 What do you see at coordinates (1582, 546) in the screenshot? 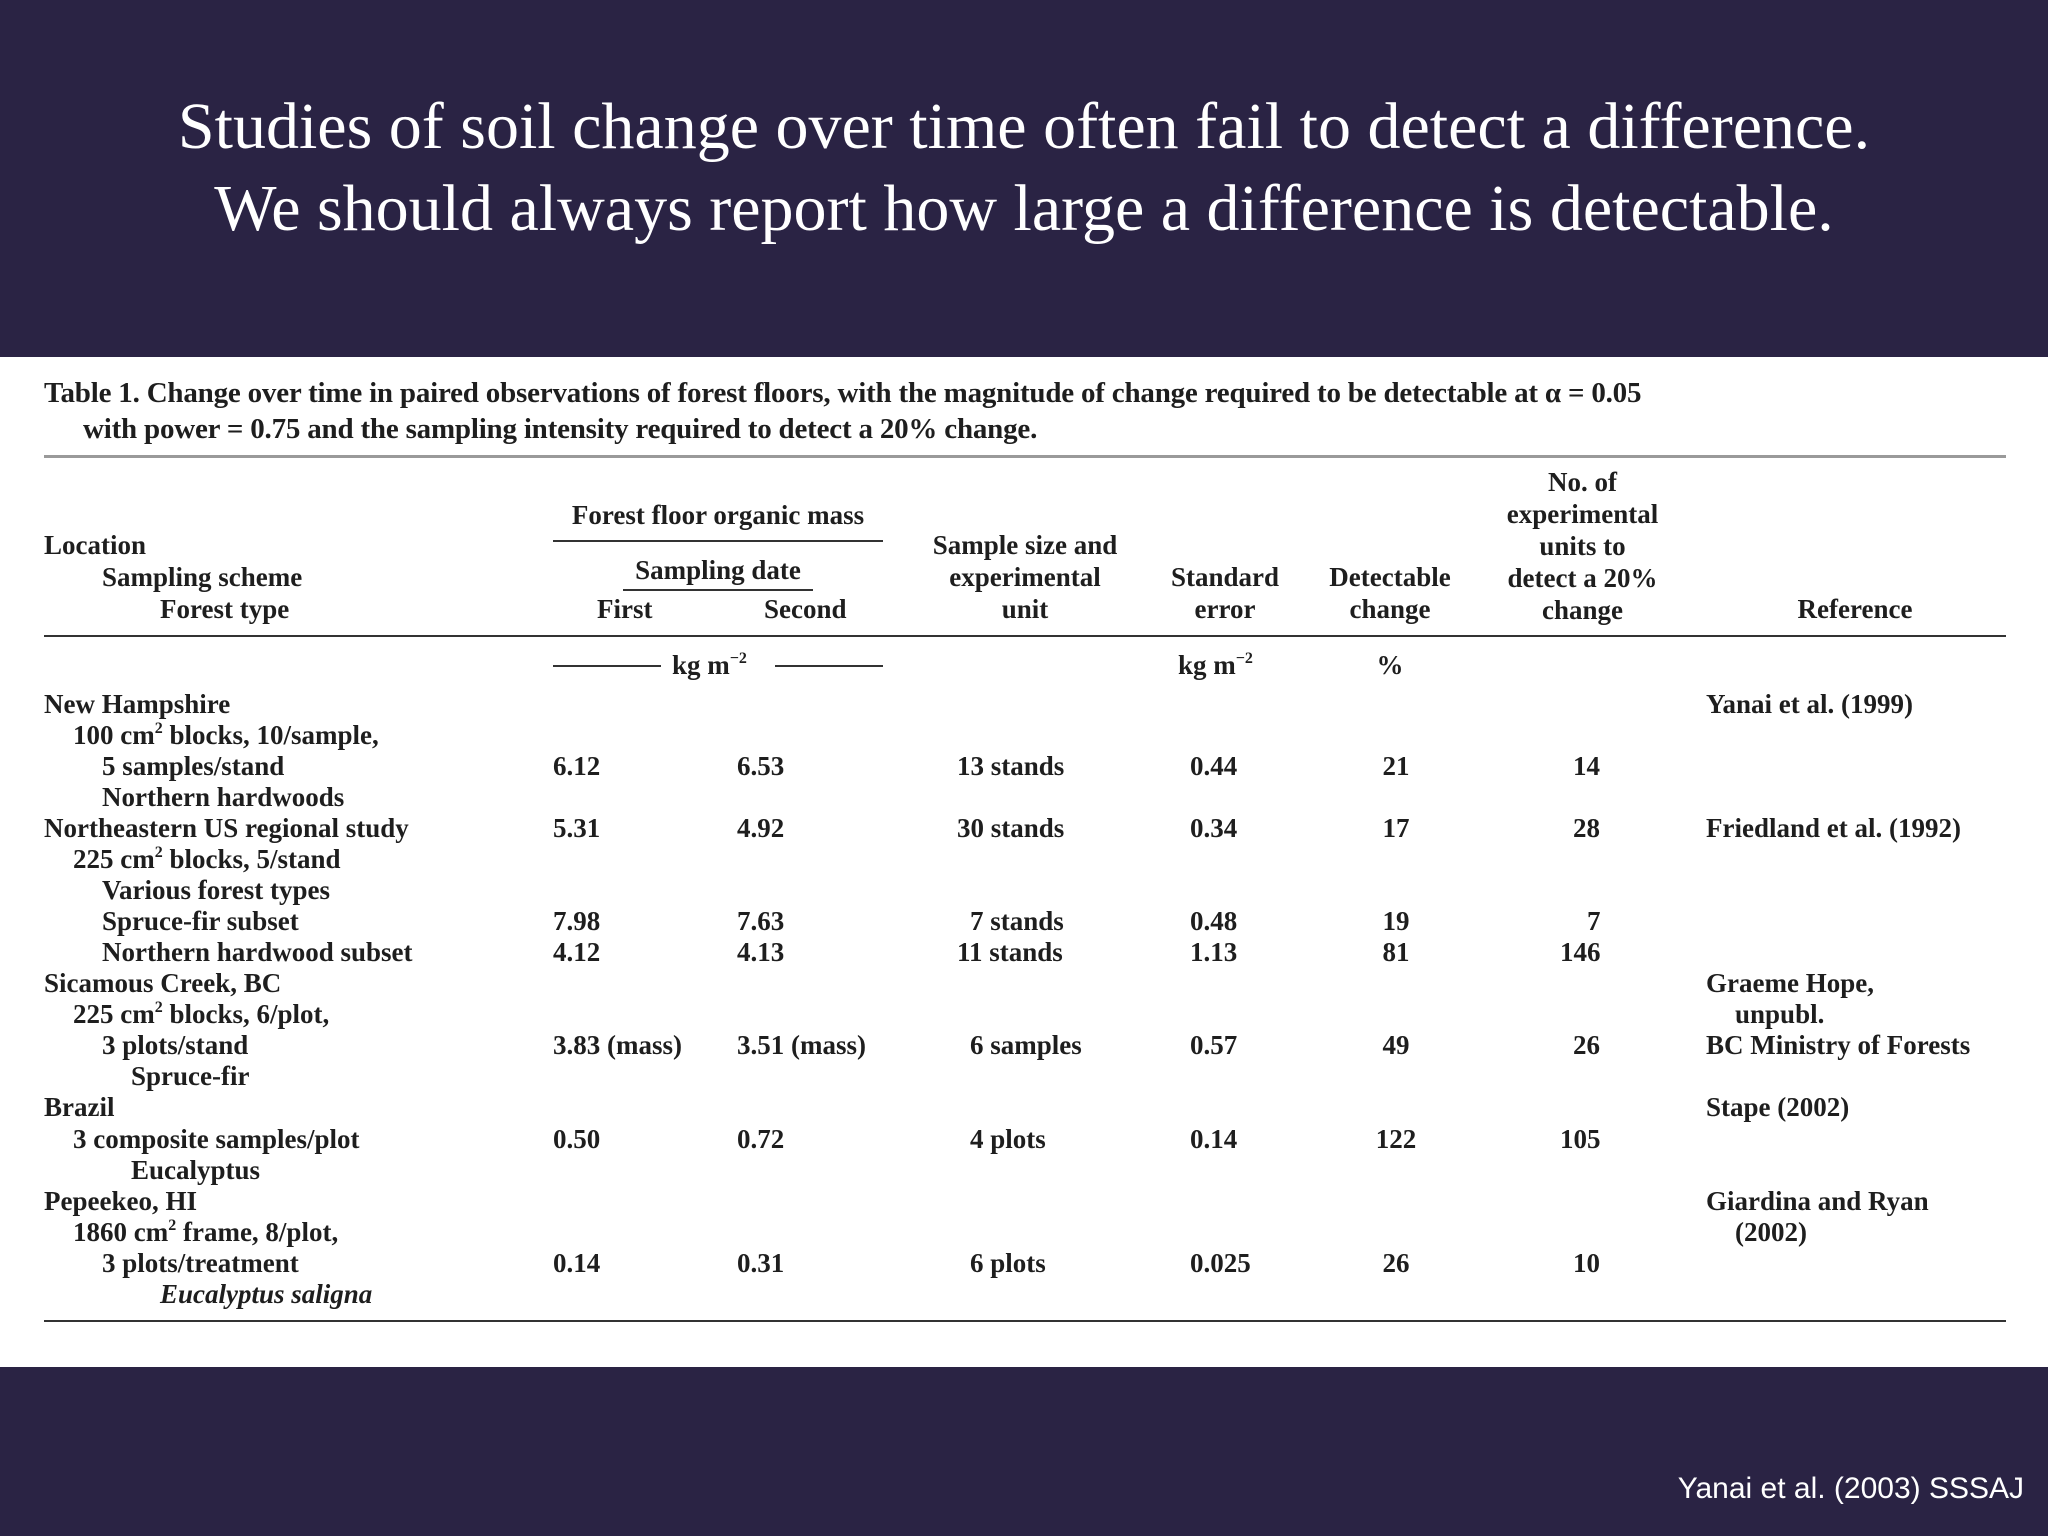
I see `header-units-3: units to` at bounding box center [1582, 546].